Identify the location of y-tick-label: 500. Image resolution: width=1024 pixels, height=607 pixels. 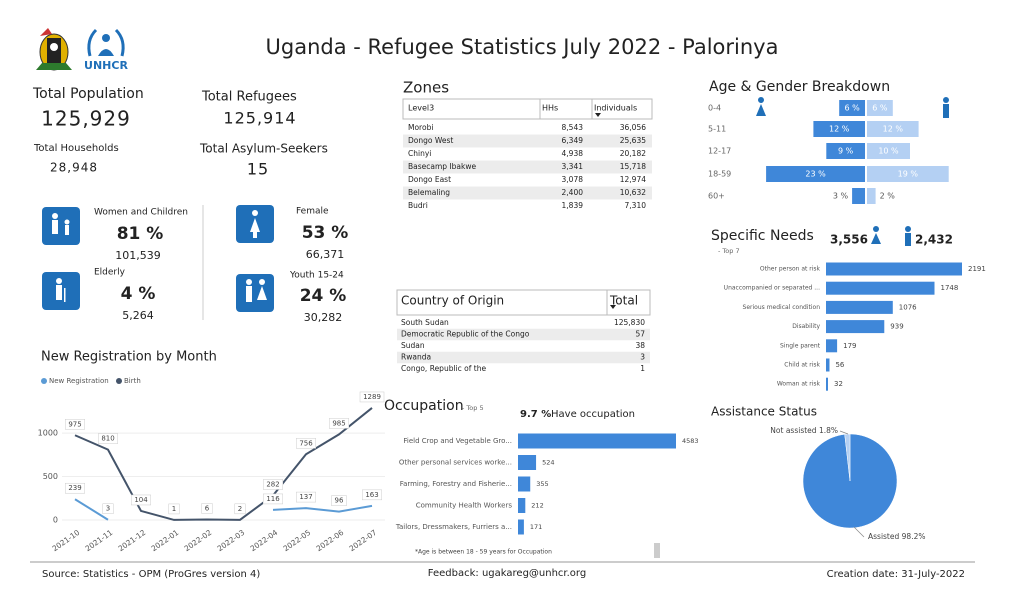
(50, 476).